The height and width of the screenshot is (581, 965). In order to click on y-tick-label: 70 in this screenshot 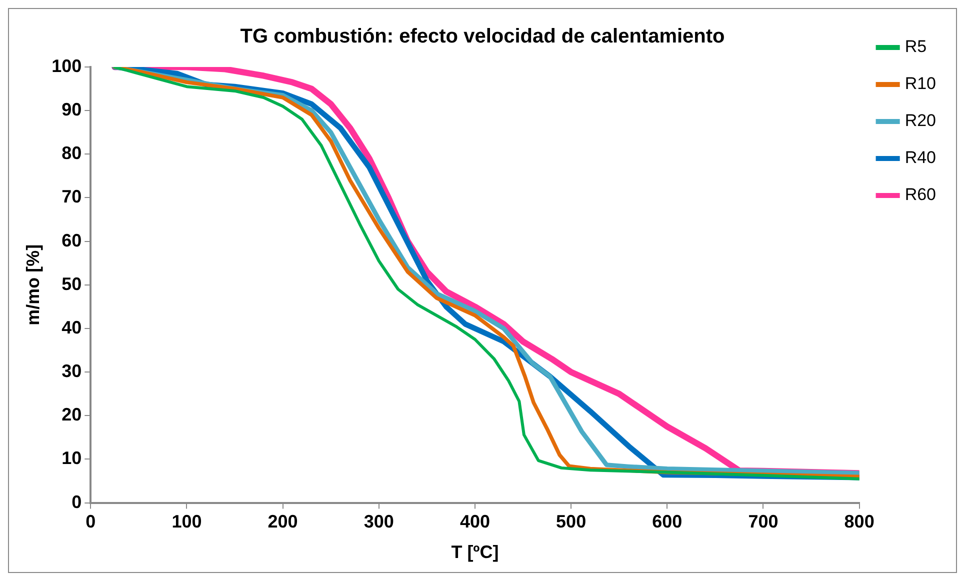, I will do `click(72, 196)`.